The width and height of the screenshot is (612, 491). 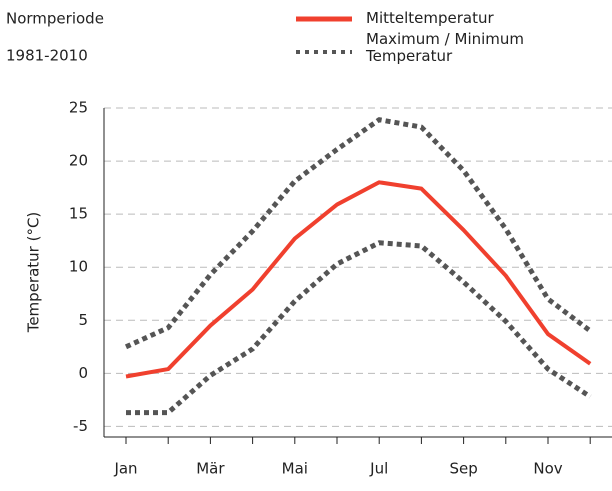 What do you see at coordinates (78, 161) in the screenshot?
I see `y-tick-label: 20` at bounding box center [78, 161].